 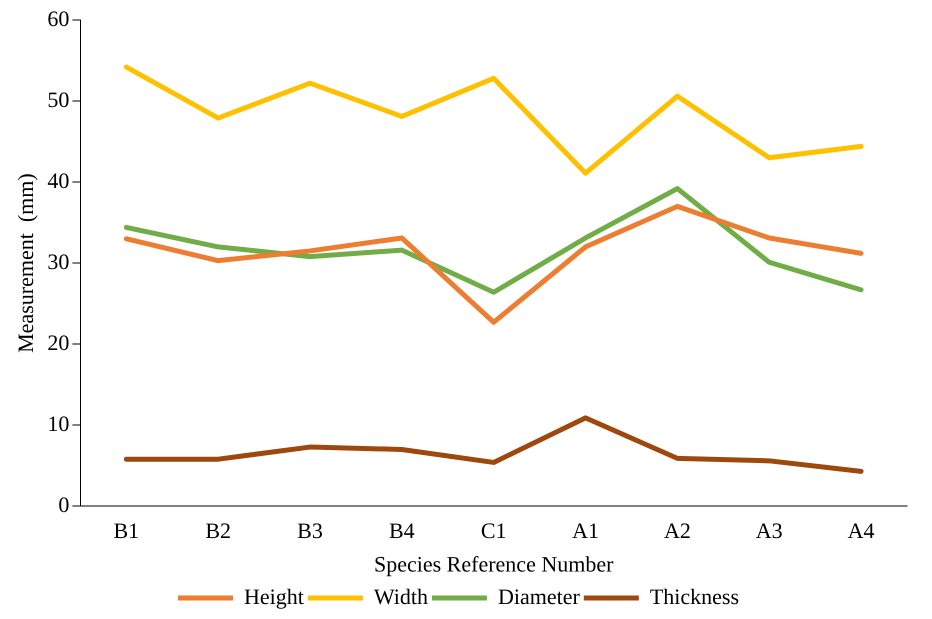 What do you see at coordinates (64, 504) in the screenshot?
I see `y-tick-label: 0` at bounding box center [64, 504].